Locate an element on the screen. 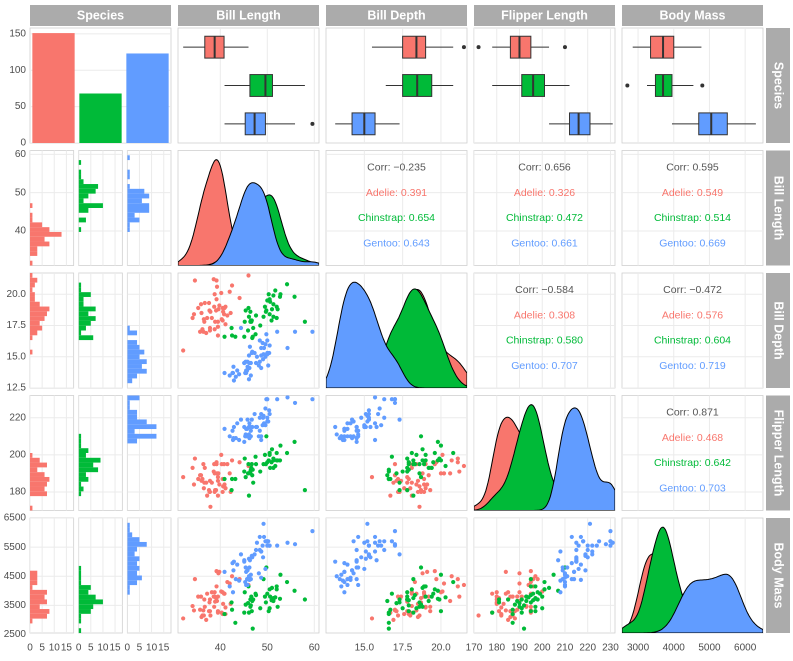 The height and width of the screenshot is (661, 793). bar is located at coordinates (100, 118).